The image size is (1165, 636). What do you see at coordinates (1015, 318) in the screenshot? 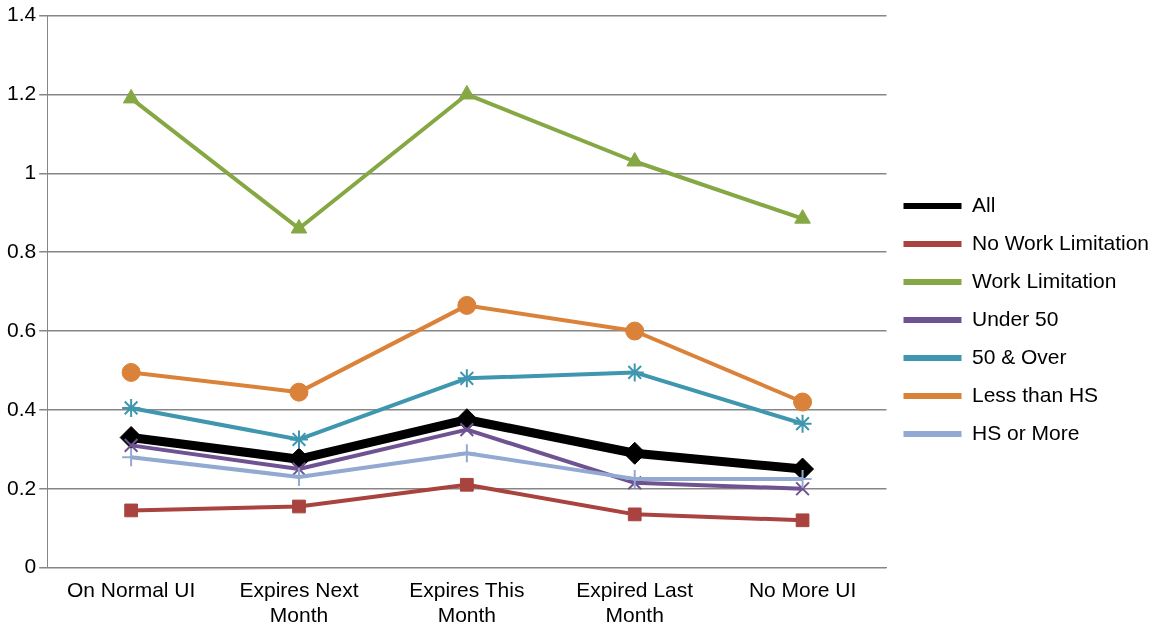
I see `legend-label: Under 50` at bounding box center [1015, 318].